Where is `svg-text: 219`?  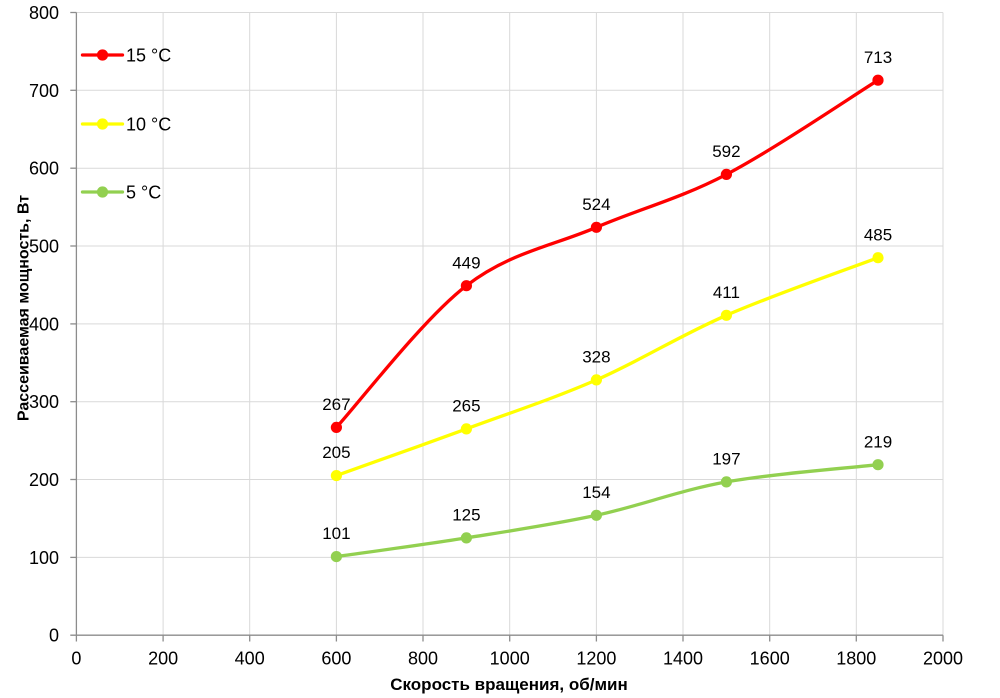 svg-text: 219 is located at coordinates (878, 441).